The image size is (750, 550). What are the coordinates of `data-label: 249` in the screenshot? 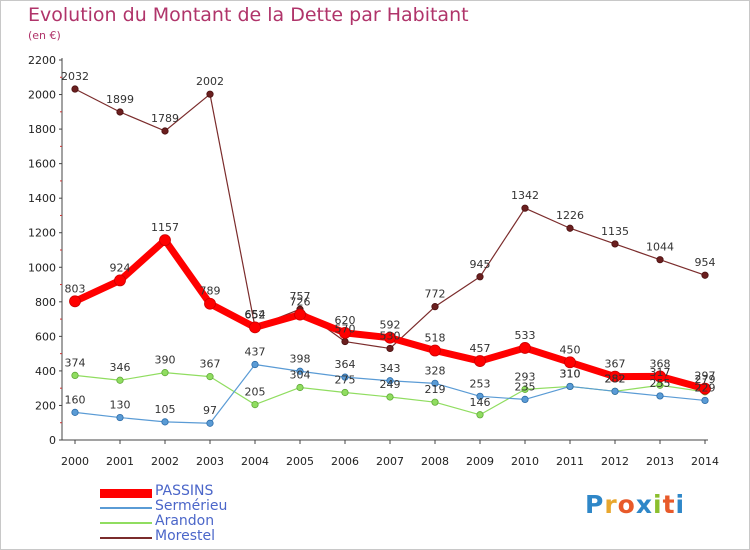 It's located at (390, 384).